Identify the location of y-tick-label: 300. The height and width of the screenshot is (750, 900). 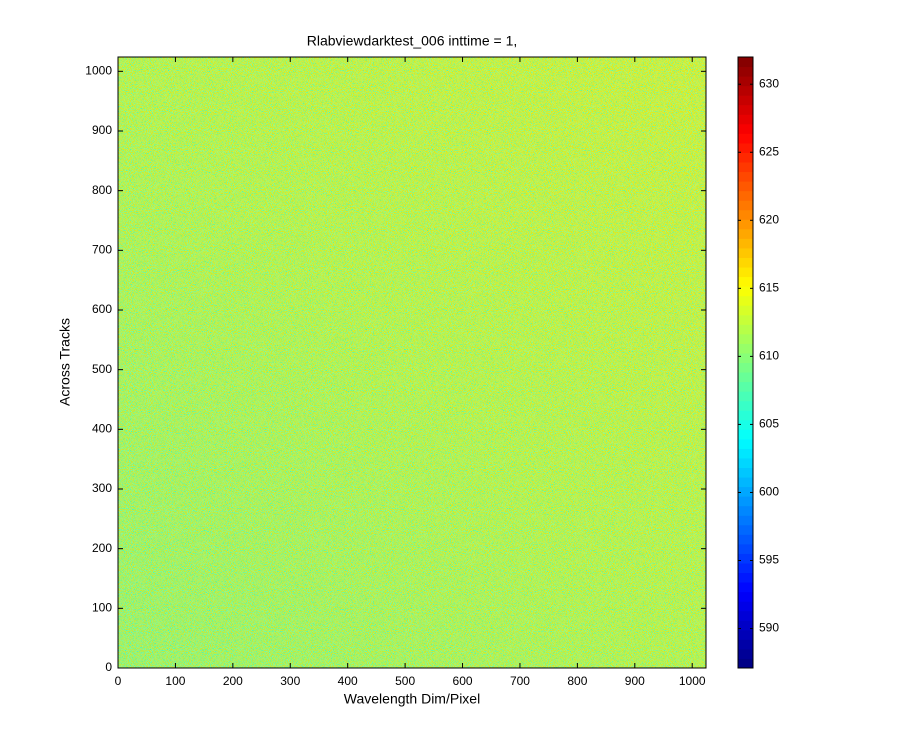
(102, 488).